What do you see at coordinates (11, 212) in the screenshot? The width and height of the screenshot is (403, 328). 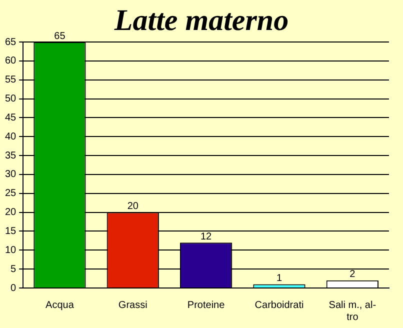 I see `y-tick-label: 20` at bounding box center [11, 212].